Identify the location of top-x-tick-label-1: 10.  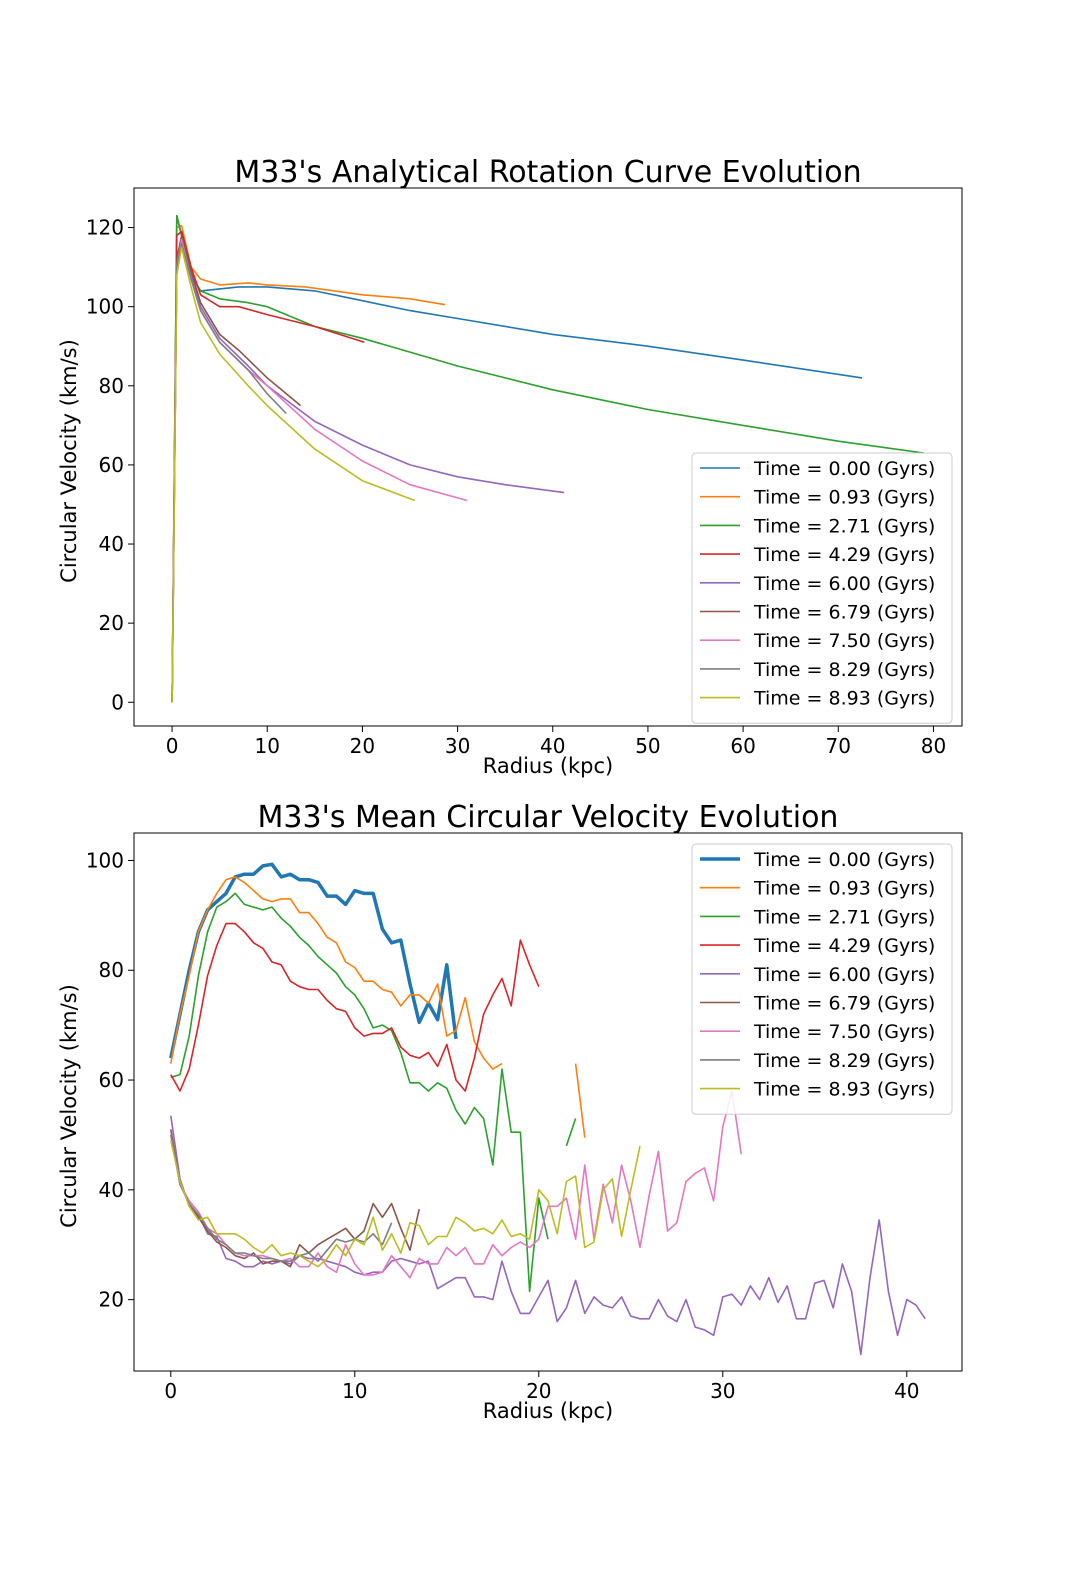
(267, 746).